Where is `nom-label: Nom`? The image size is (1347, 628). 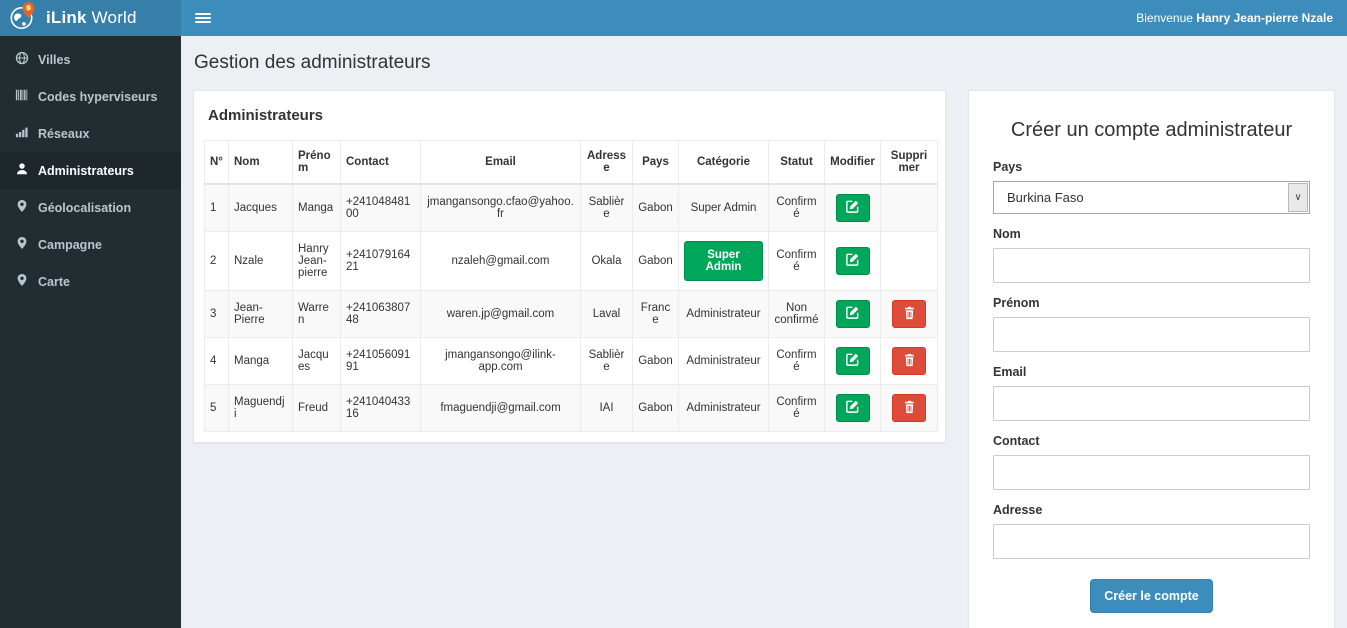 nom-label: Nom is located at coordinates (1007, 234).